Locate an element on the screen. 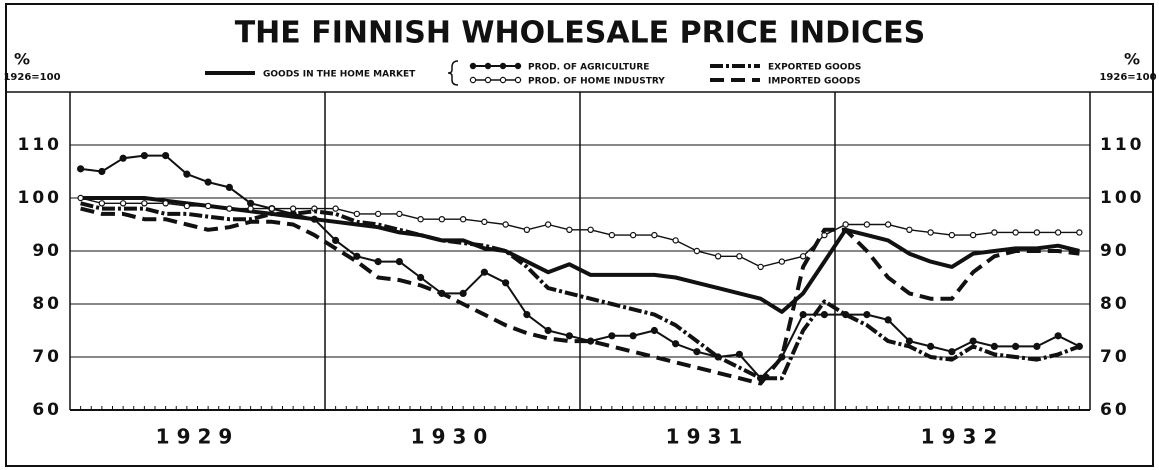 The height and width of the screenshot is (470, 1159). y-tick-label: 90 is located at coordinates (47, 251).